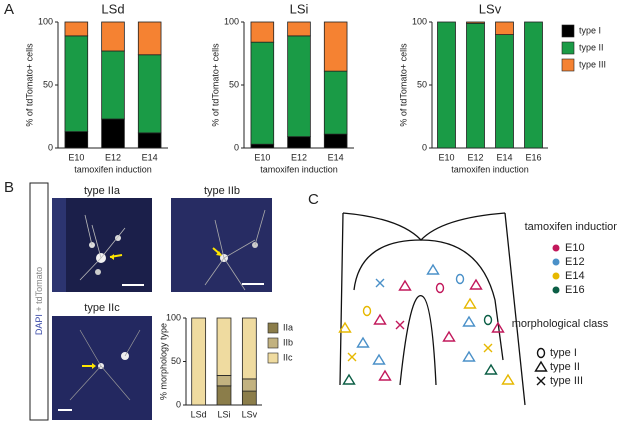 The image size is (617, 424). Describe the element at coordinates (575, 276) in the screenshot. I see `legend-label: E14` at that location.